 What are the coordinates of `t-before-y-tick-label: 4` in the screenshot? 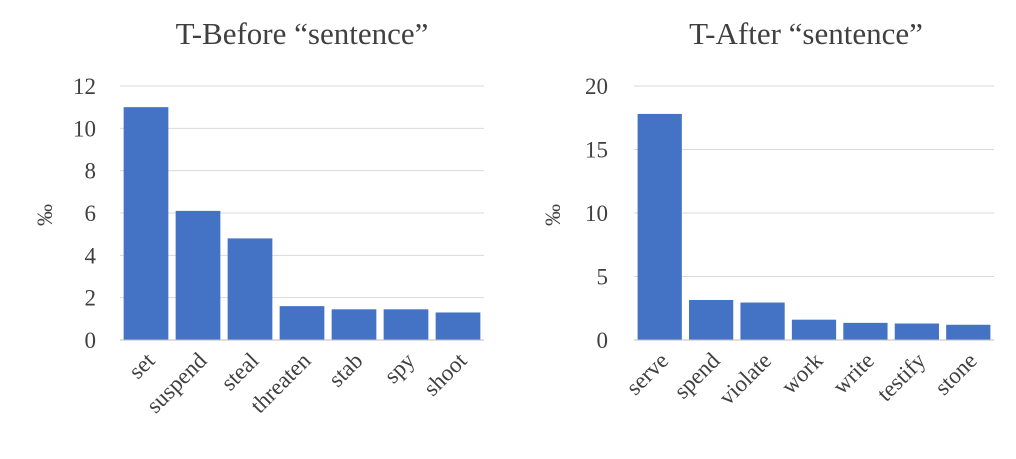 It's located at (91, 255).